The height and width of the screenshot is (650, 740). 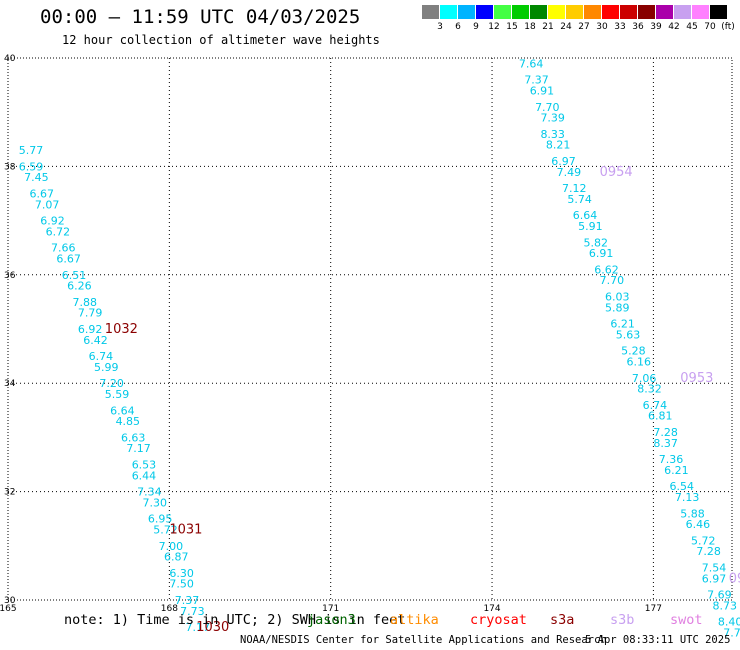 What do you see at coordinates (674, 27) in the screenshot?
I see `scale-label: 42` at bounding box center [674, 27].